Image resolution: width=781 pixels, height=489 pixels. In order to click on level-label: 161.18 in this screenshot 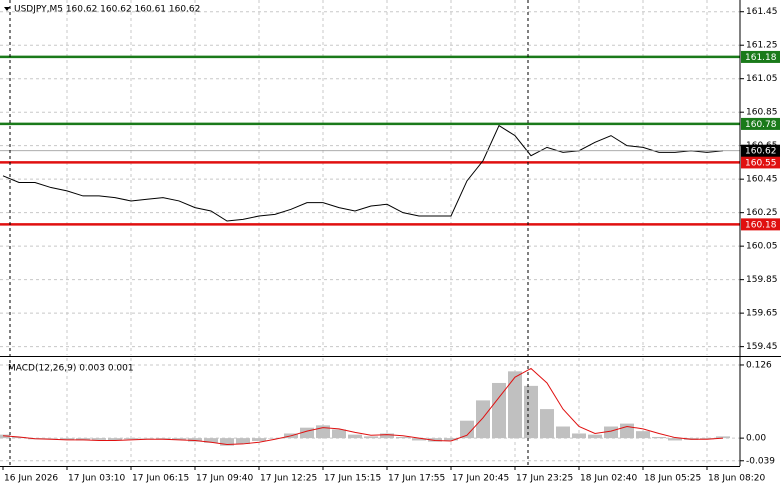, I will do `click(761, 58)`.